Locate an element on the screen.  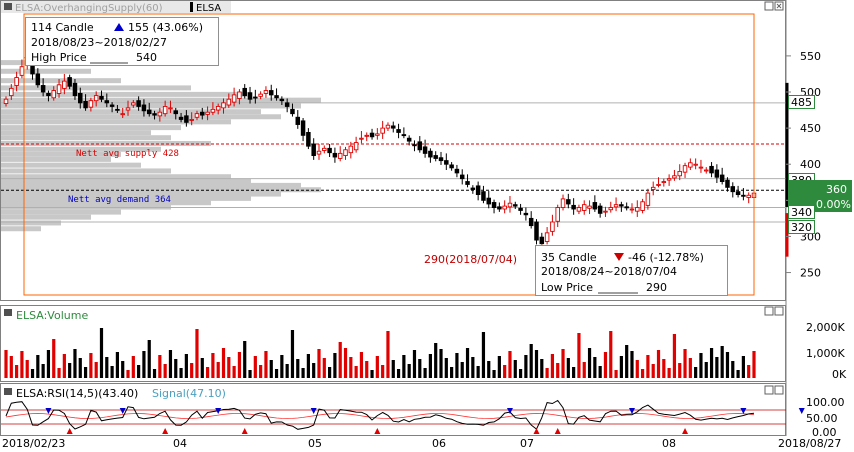
volume-restore-icon is located at coordinates (769, 311).